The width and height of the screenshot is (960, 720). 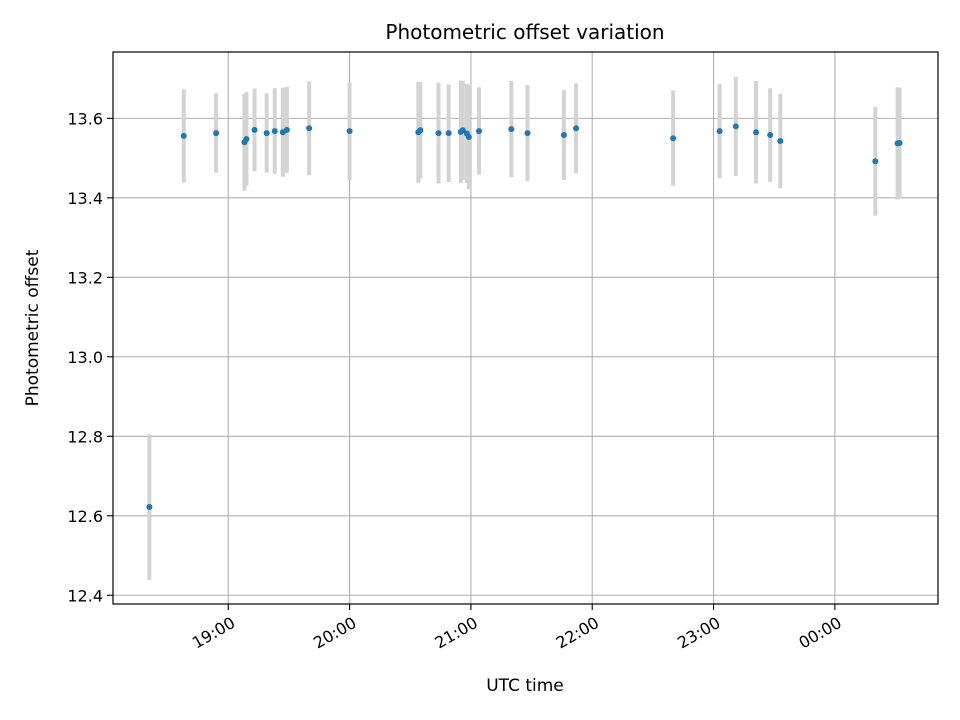 What do you see at coordinates (85, 595) in the screenshot?
I see `y-tick-label: 12.4` at bounding box center [85, 595].